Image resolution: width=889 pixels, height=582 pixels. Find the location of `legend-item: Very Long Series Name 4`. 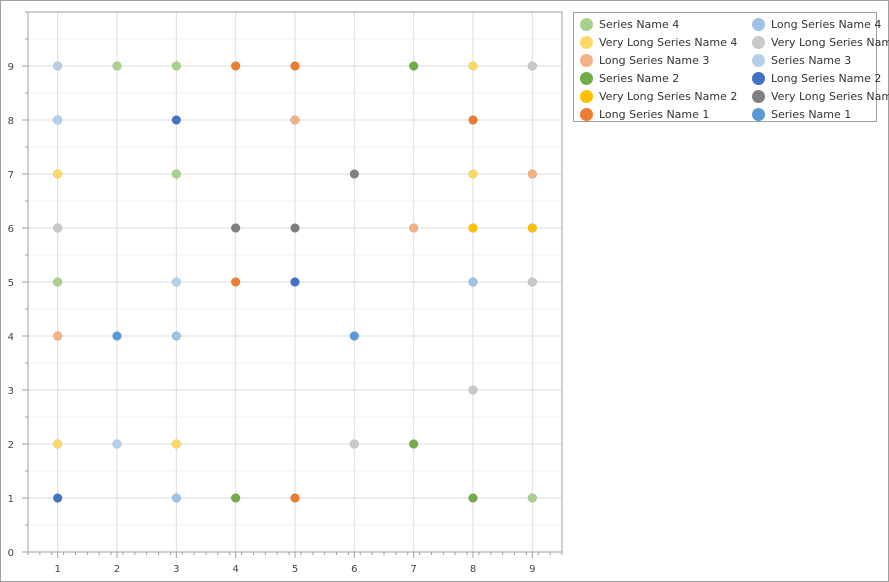

legend-item: Very Long Series Name 4 is located at coordinates (666, 42).